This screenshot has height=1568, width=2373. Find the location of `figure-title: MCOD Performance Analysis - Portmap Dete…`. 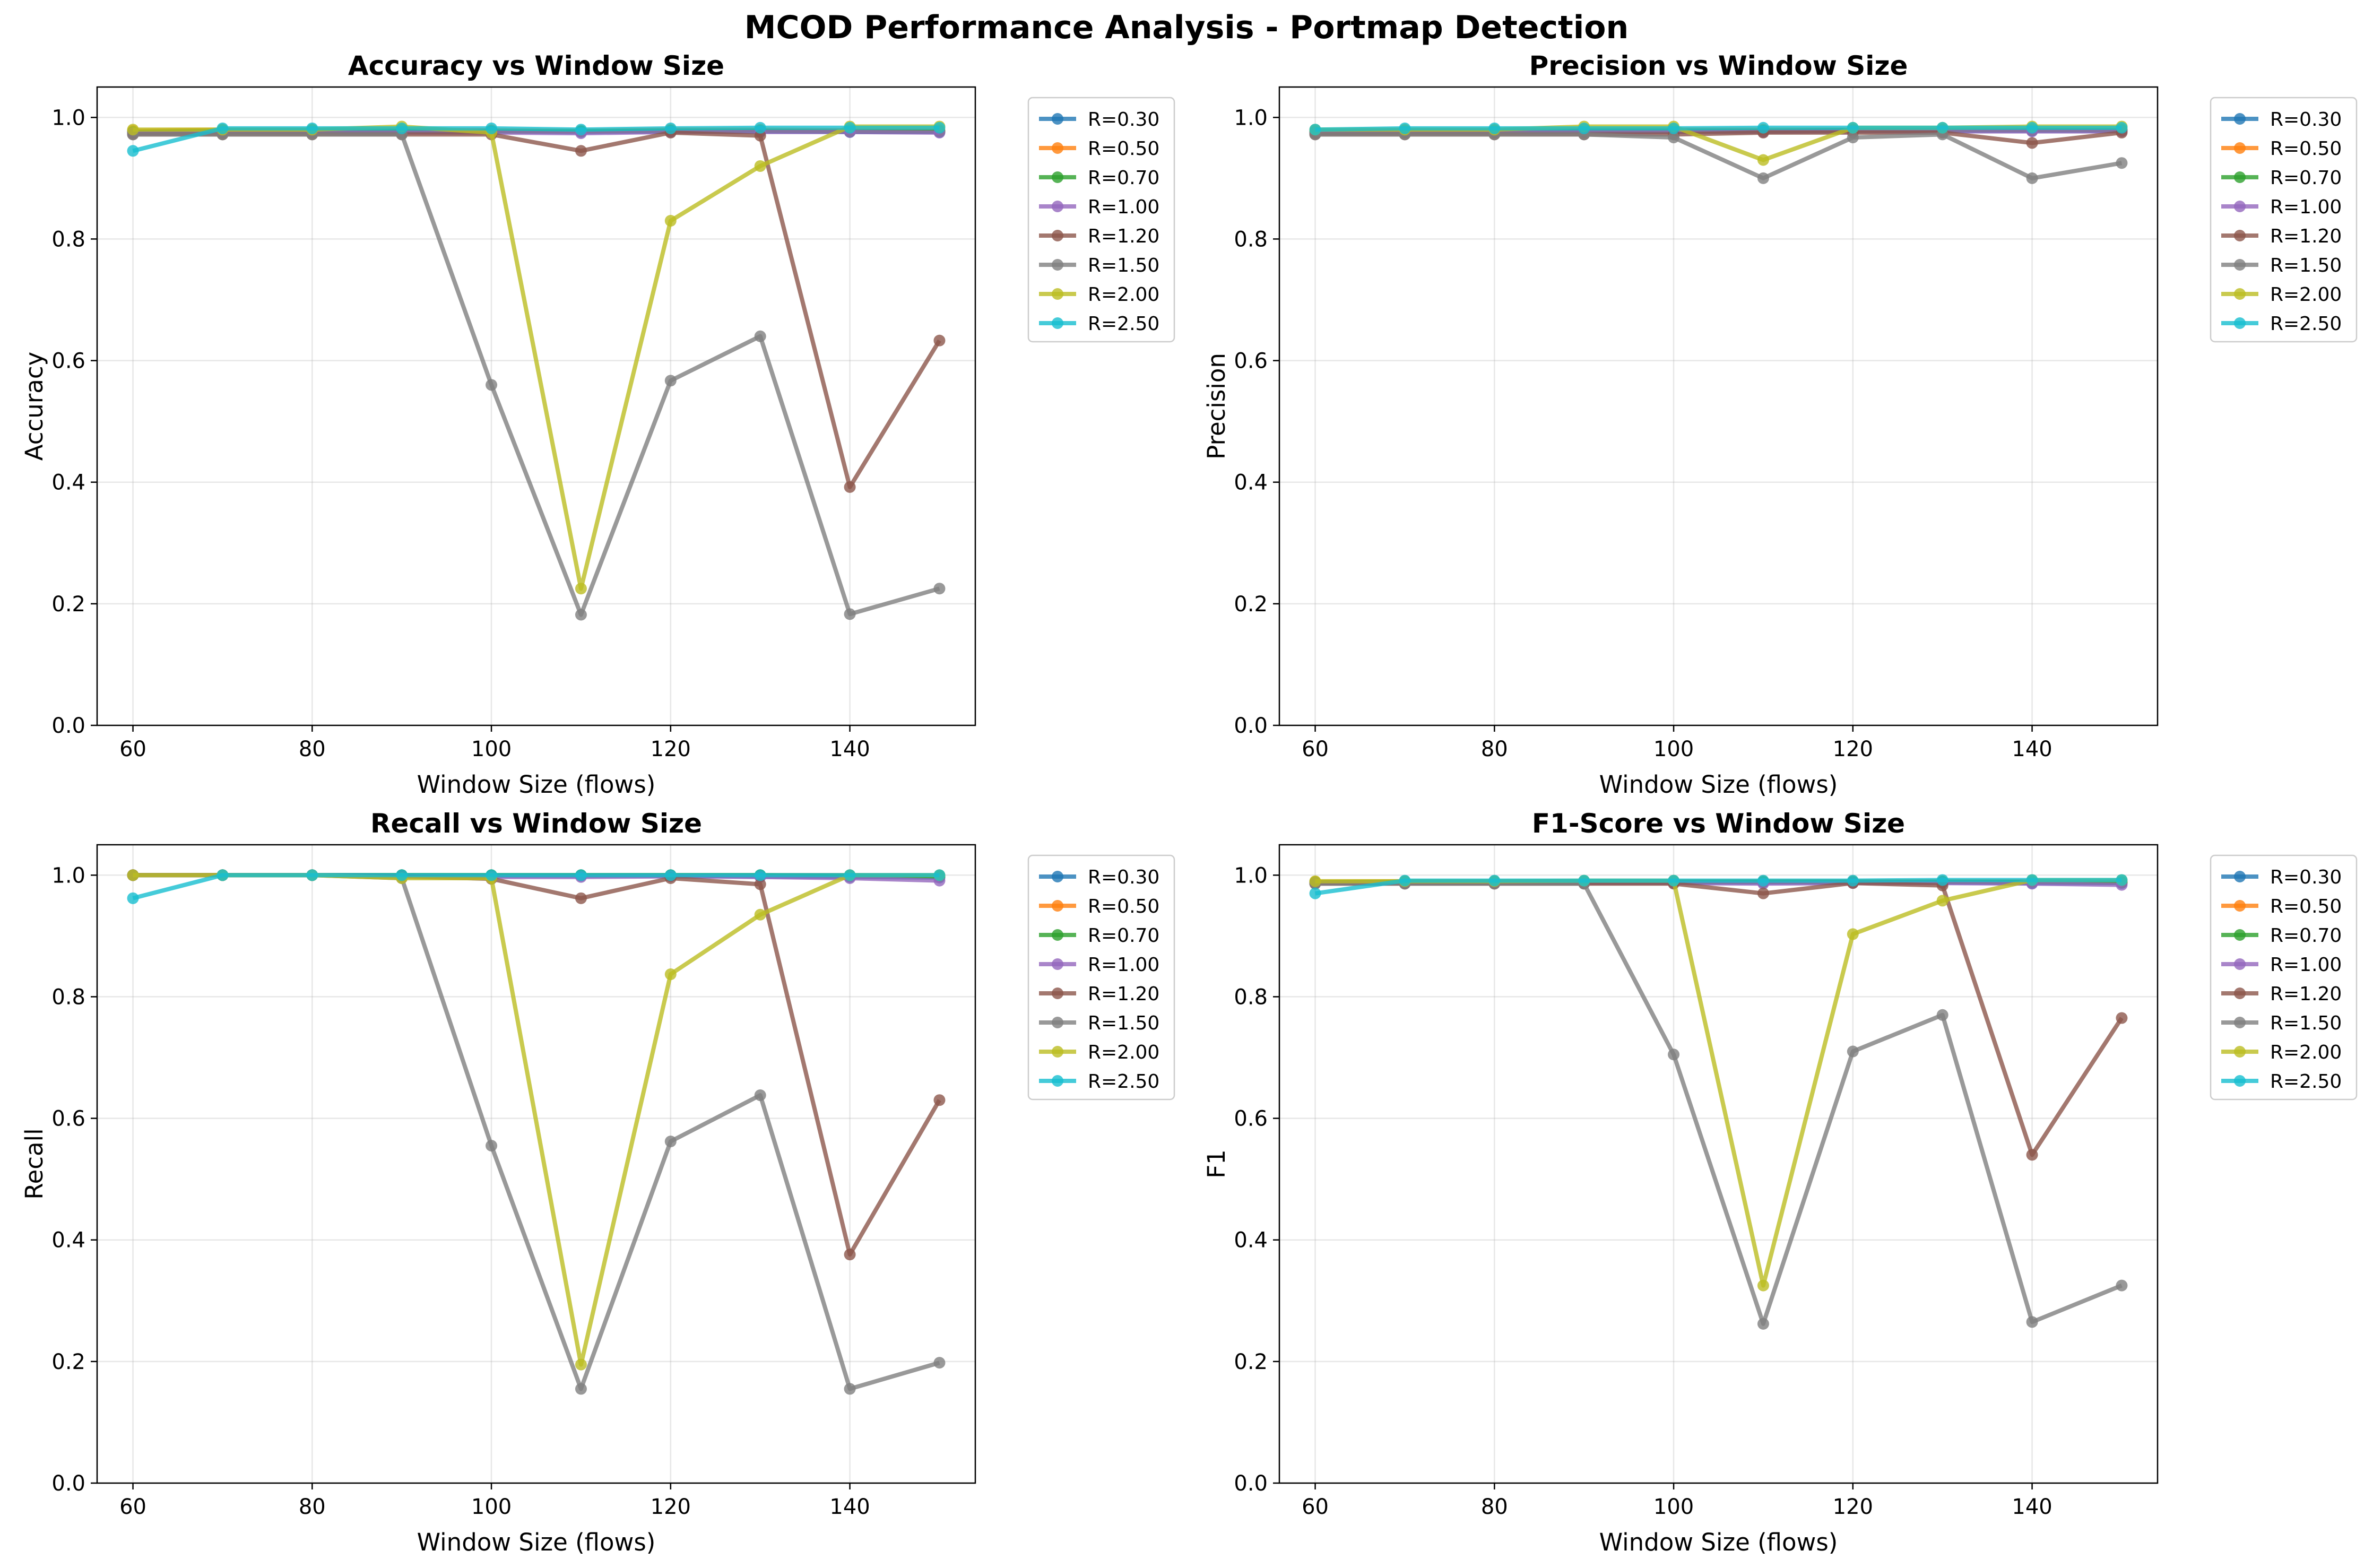

figure-title: MCOD Performance Analysis - Portmap Dete… is located at coordinates (1186, 27).